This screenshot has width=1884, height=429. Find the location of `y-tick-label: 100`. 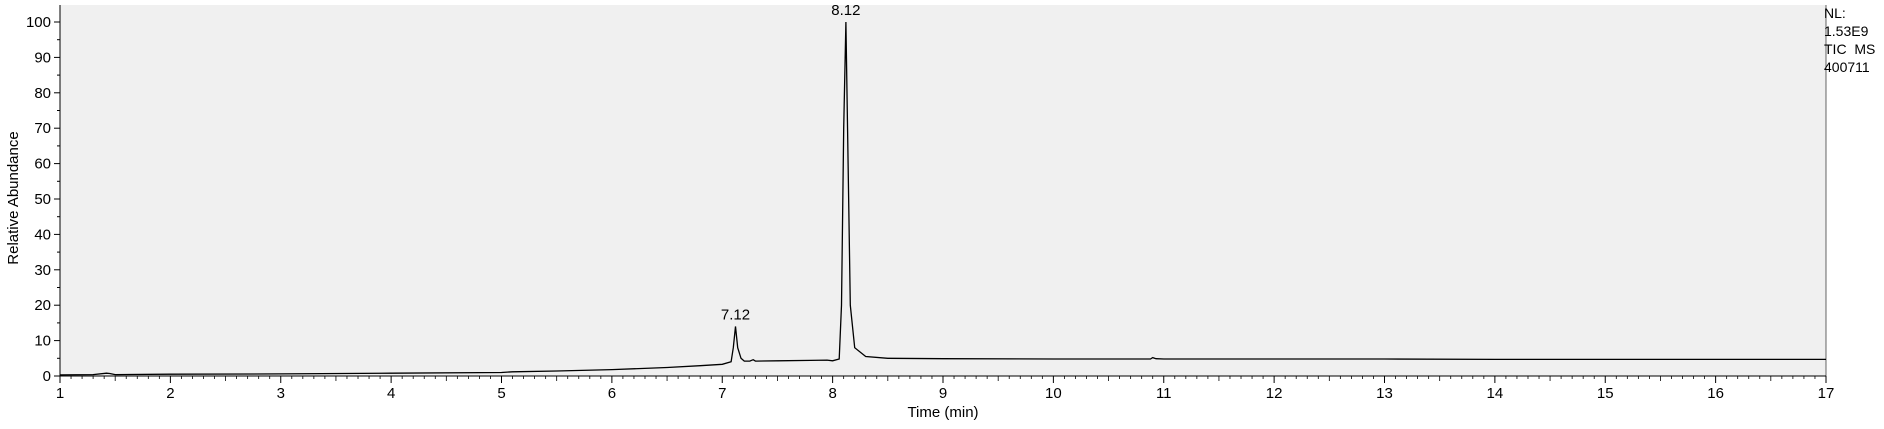

y-tick-label: 100 is located at coordinates (38, 22).